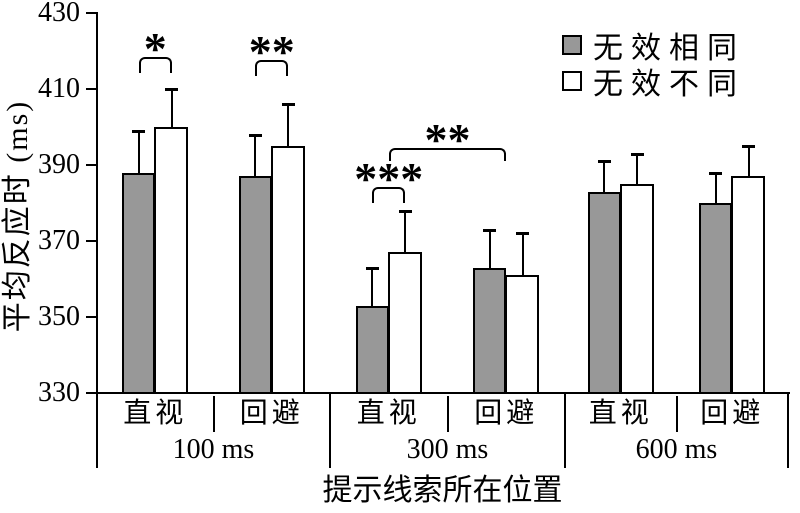  Describe the element at coordinates (59, 392) in the screenshot. I see `y-tick-label: 330` at that location.